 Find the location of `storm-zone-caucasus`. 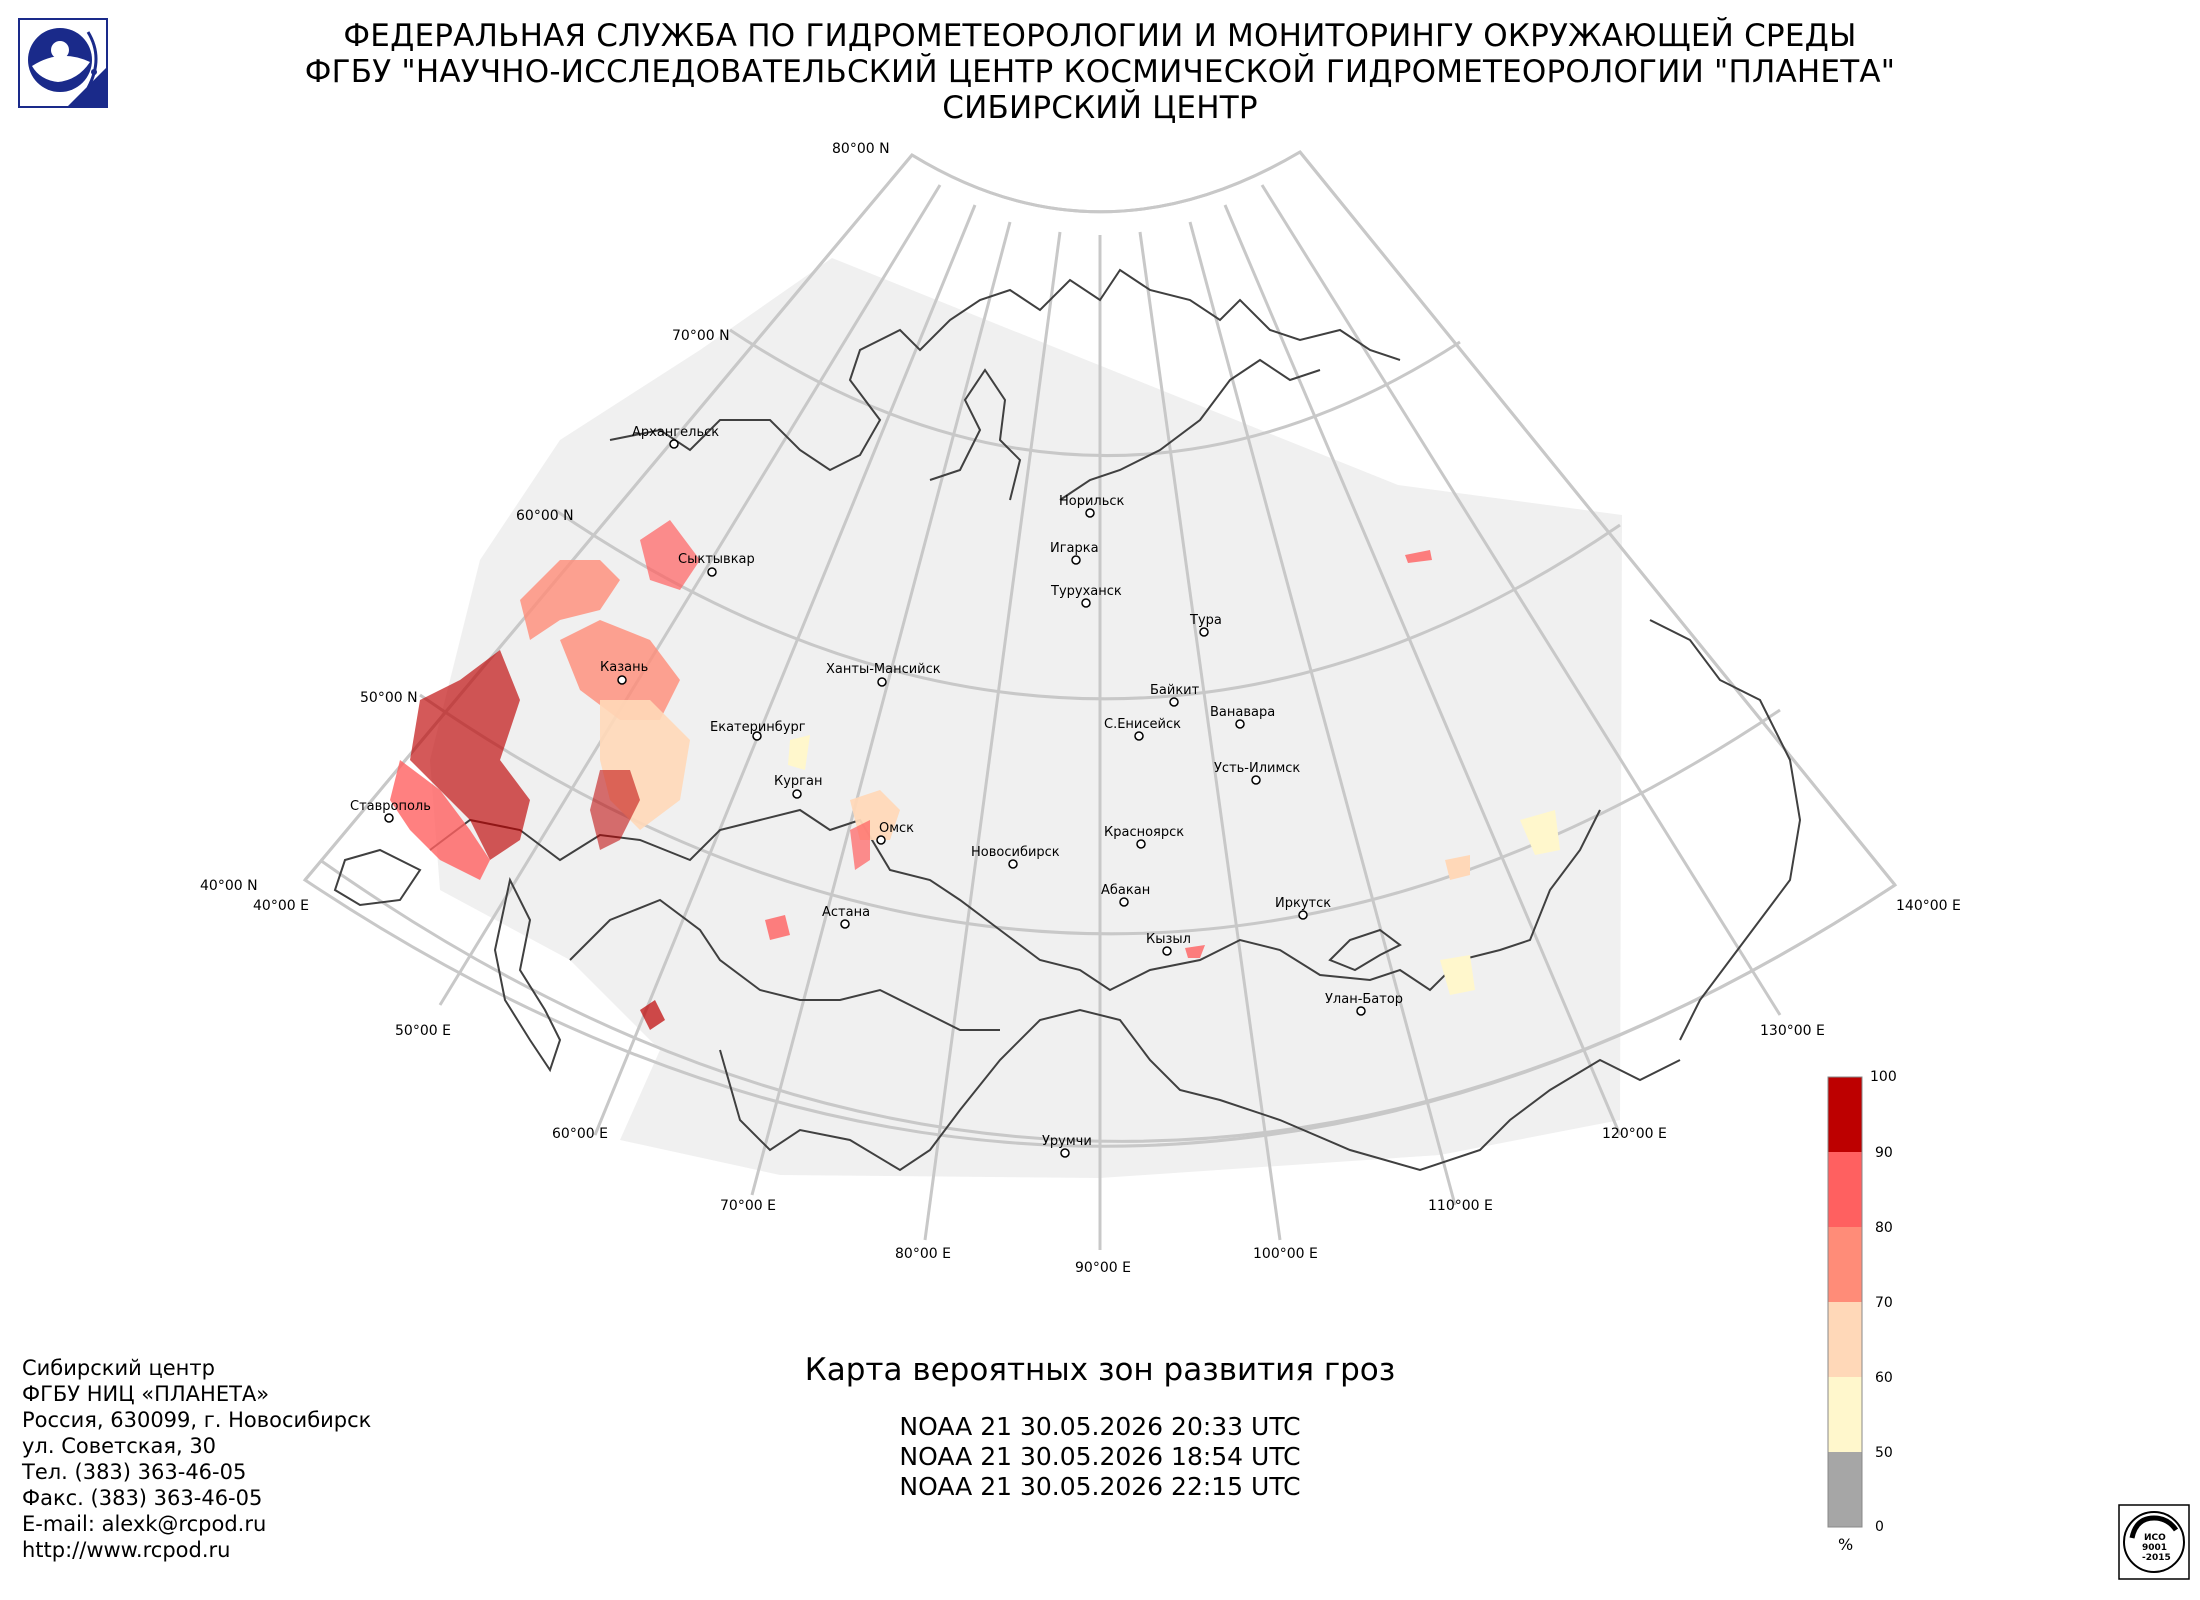

storm-zone-caucasus is located at coordinates (652, 1015).